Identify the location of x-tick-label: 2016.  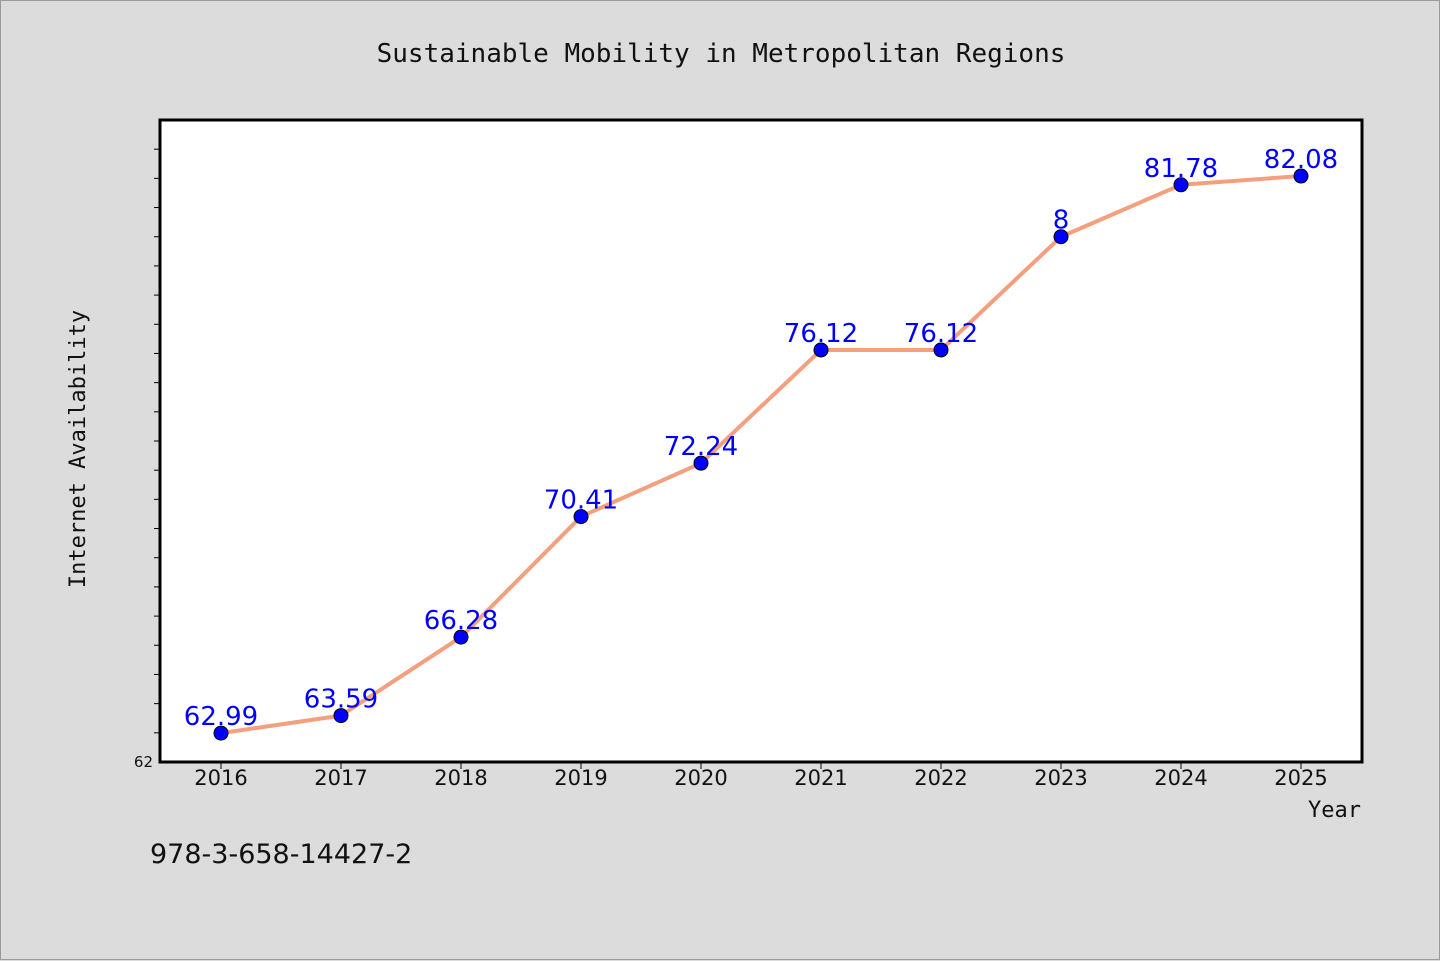
(220, 778).